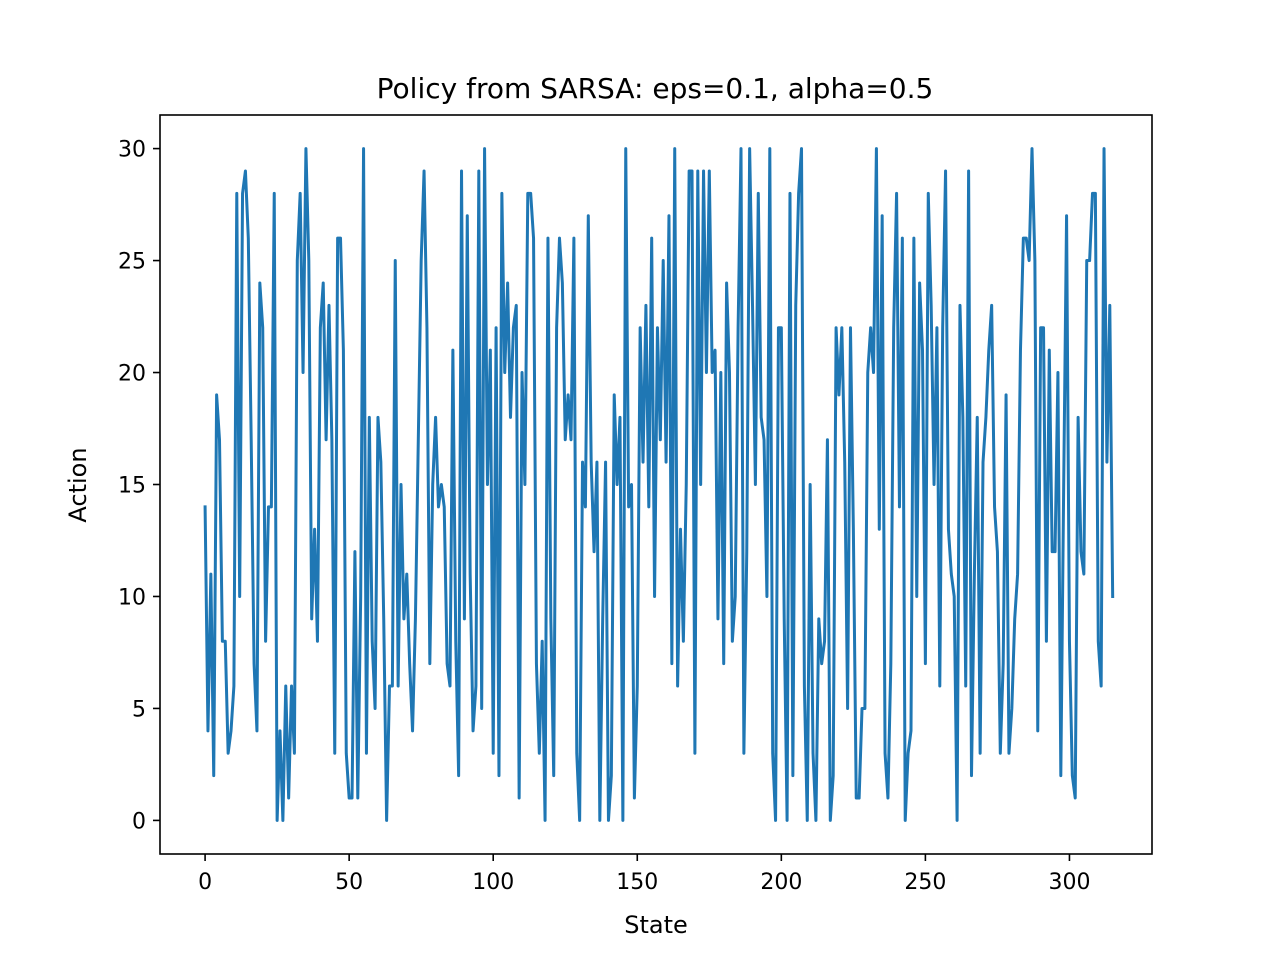 The image size is (1280, 960). Describe the element at coordinates (132, 262) in the screenshot. I see `y-tick-label: 25` at that location.